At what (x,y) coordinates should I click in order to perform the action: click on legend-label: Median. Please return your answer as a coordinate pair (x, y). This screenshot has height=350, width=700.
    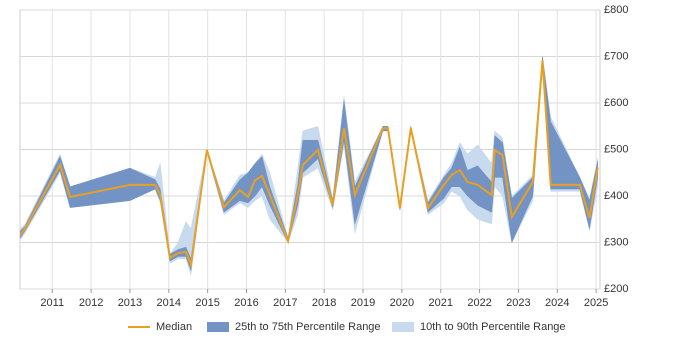
    Looking at the image, I should click on (174, 327).